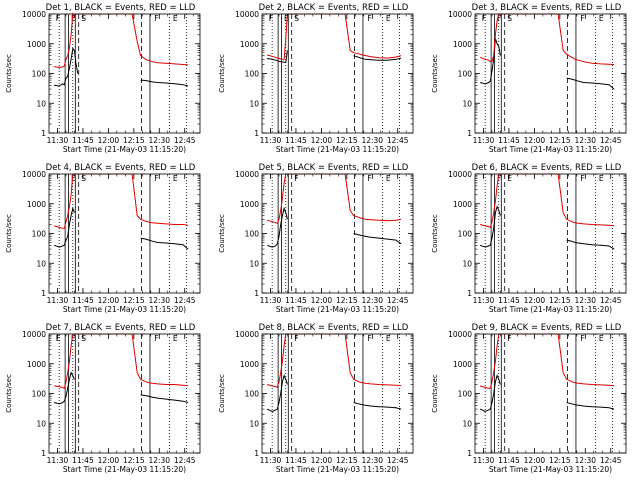 Image resolution: width=640 pixels, height=480 pixels. Describe the element at coordinates (334, 8) in the screenshot. I see `chart-title: Det 2, BLACK = Events, RED = LLD` at that location.